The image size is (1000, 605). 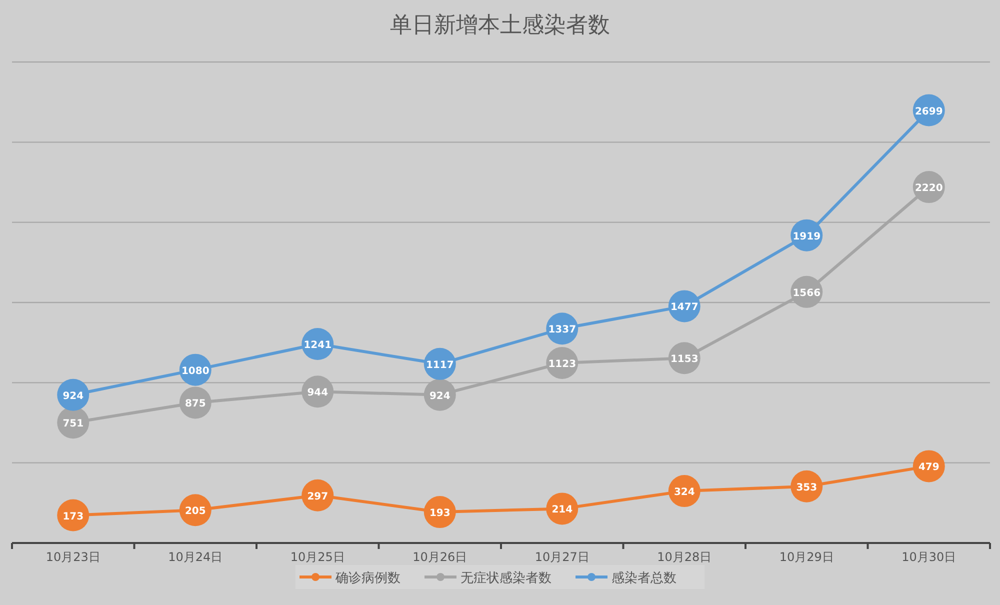 I want to click on data-label: 1477, so click(x=684, y=308).